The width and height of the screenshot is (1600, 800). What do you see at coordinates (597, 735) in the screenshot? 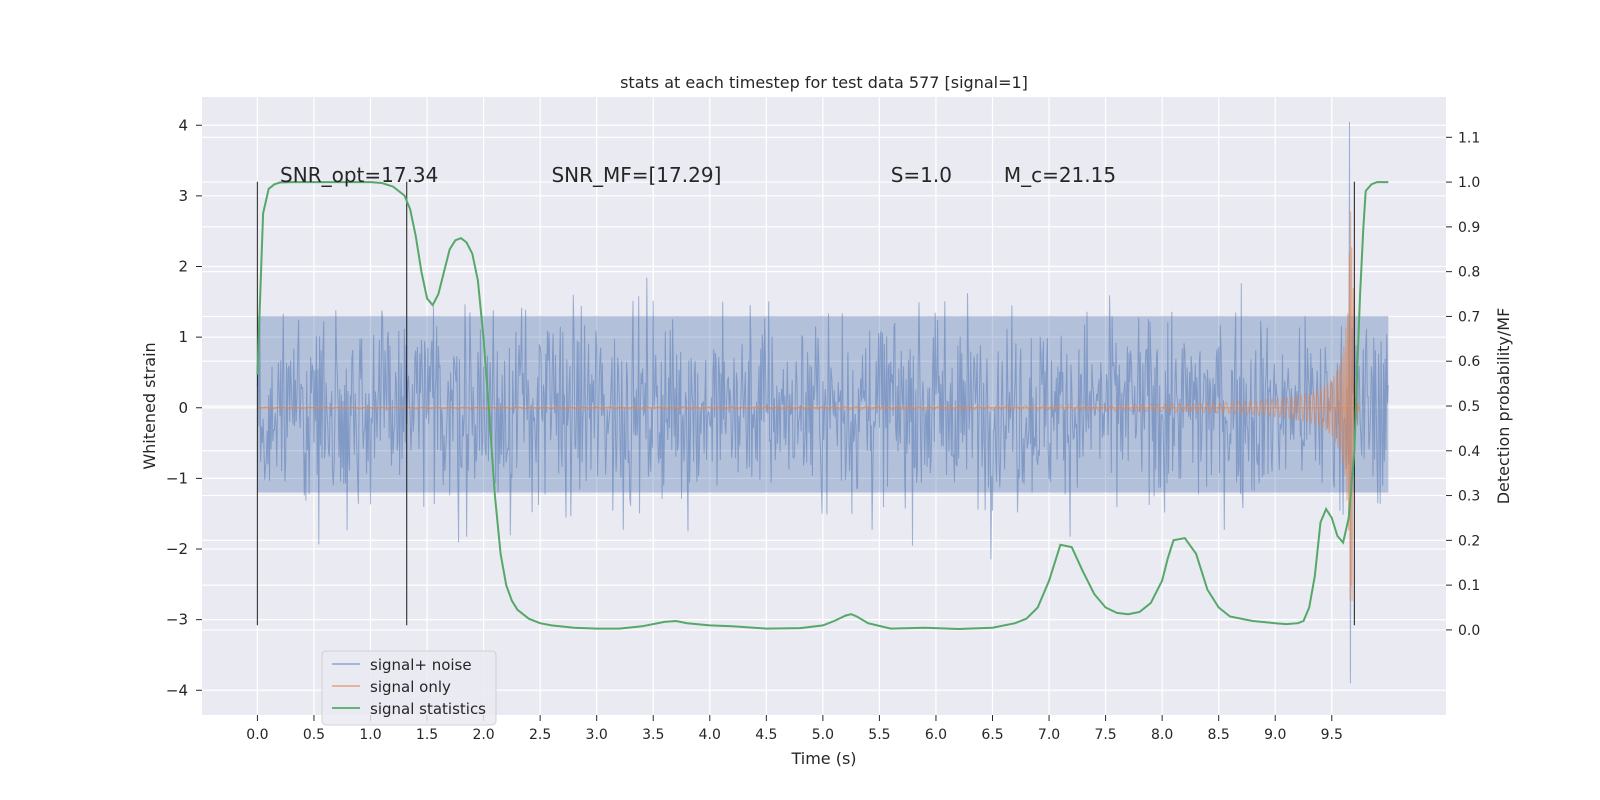
I see `x-tick-label: 3.0` at bounding box center [597, 735].